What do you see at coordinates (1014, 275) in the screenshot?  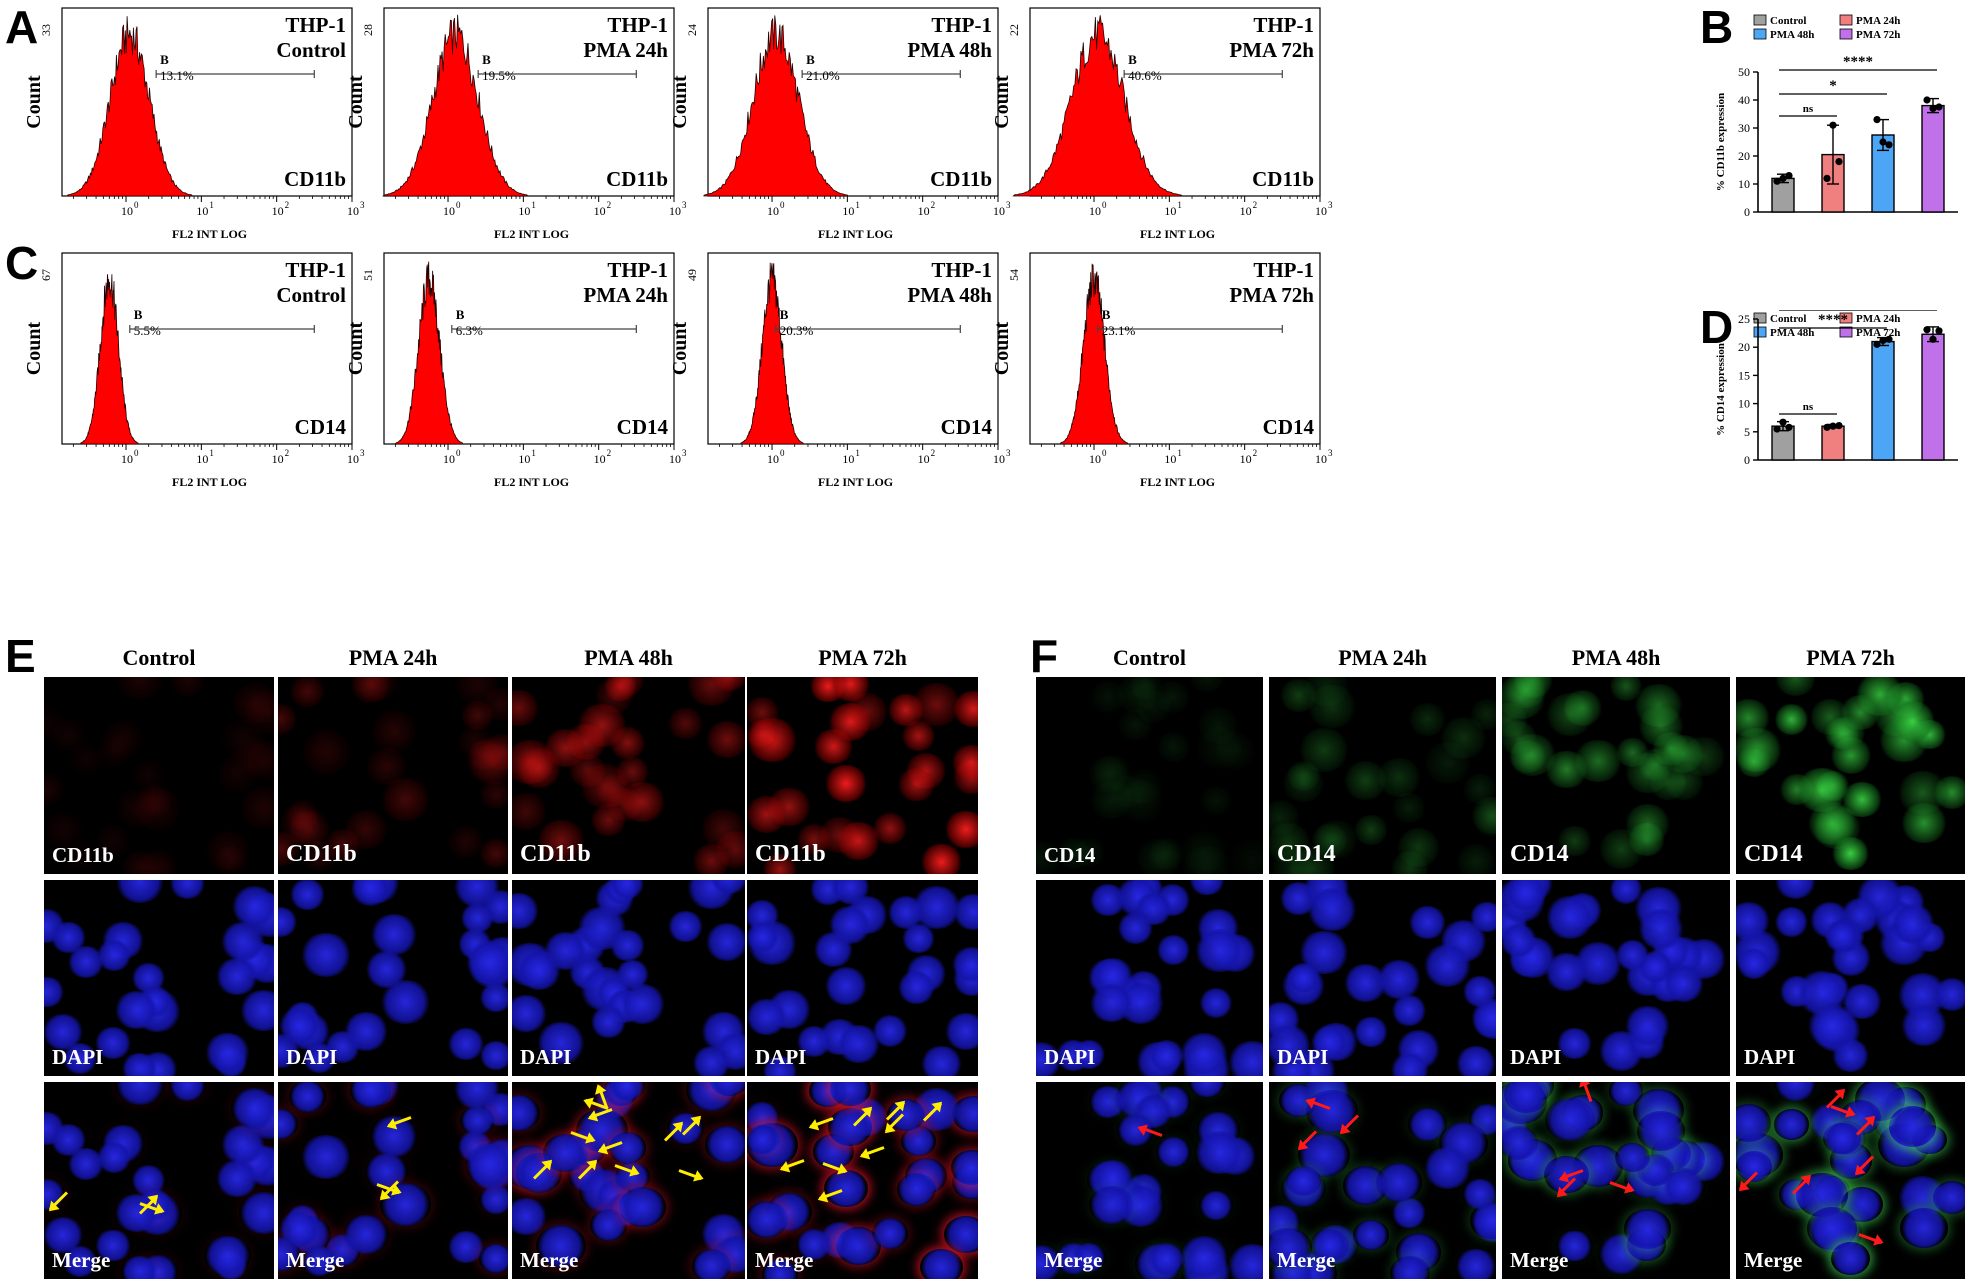 I see `histogram-ymax: 54` at bounding box center [1014, 275].